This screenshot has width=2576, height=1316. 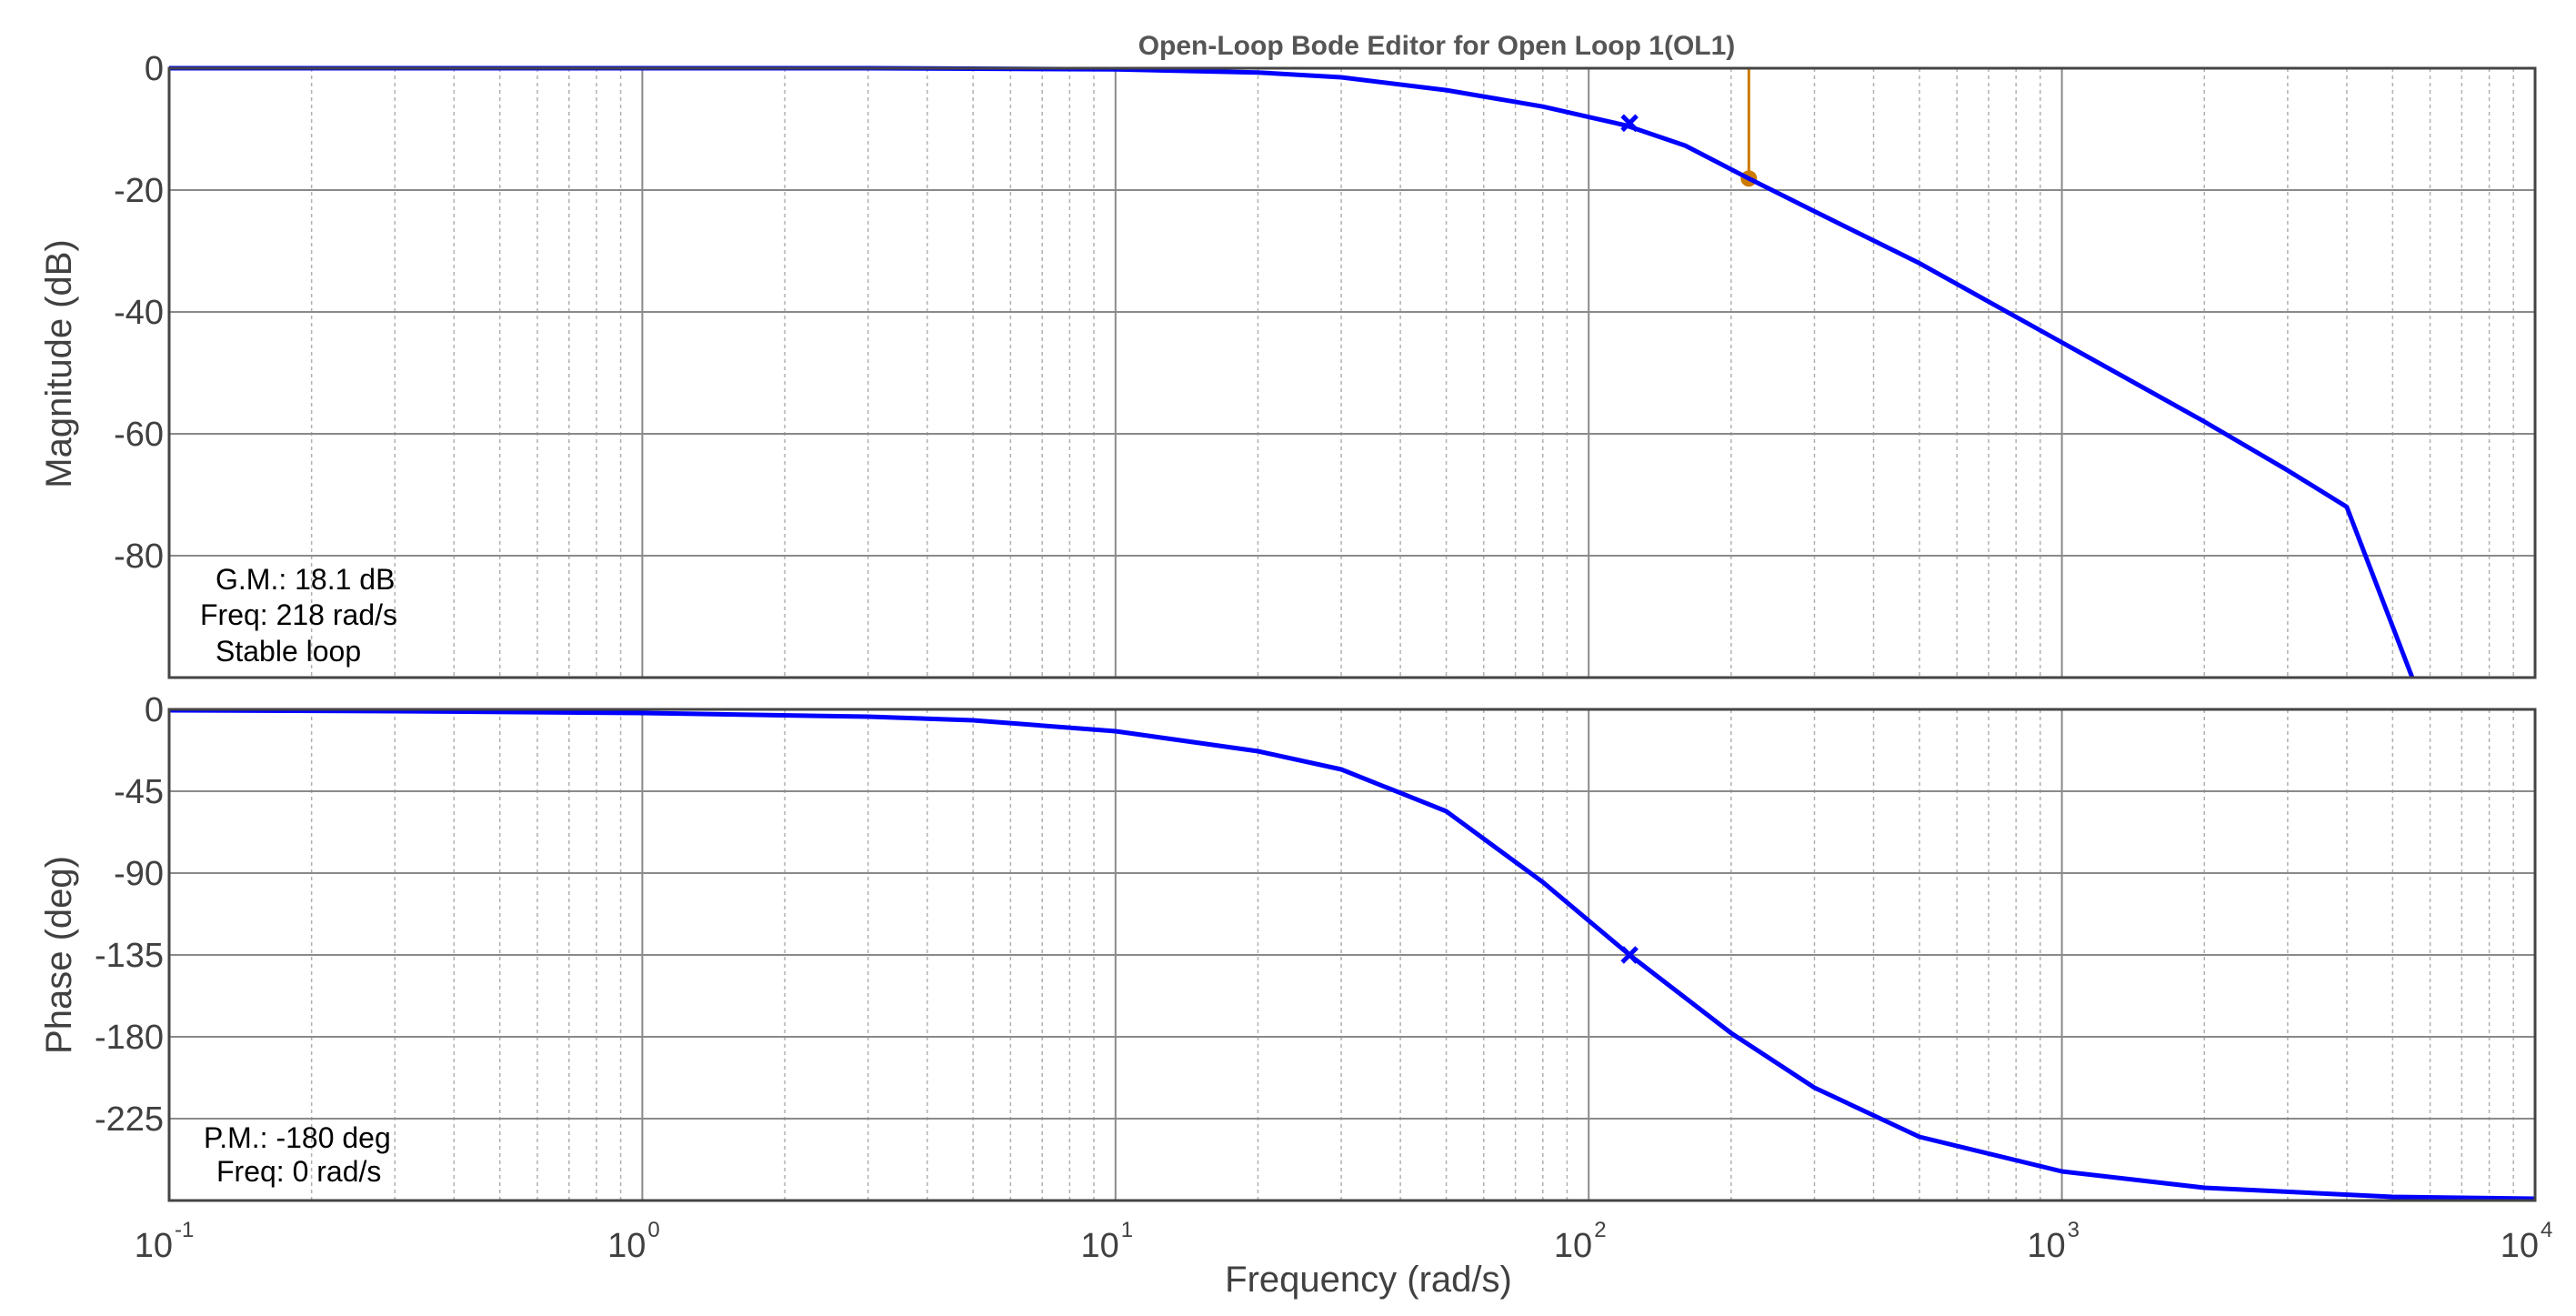 What do you see at coordinates (129, 956) in the screenshot?
I see `y-tick-label: -135` at bounding box center [129, 956].